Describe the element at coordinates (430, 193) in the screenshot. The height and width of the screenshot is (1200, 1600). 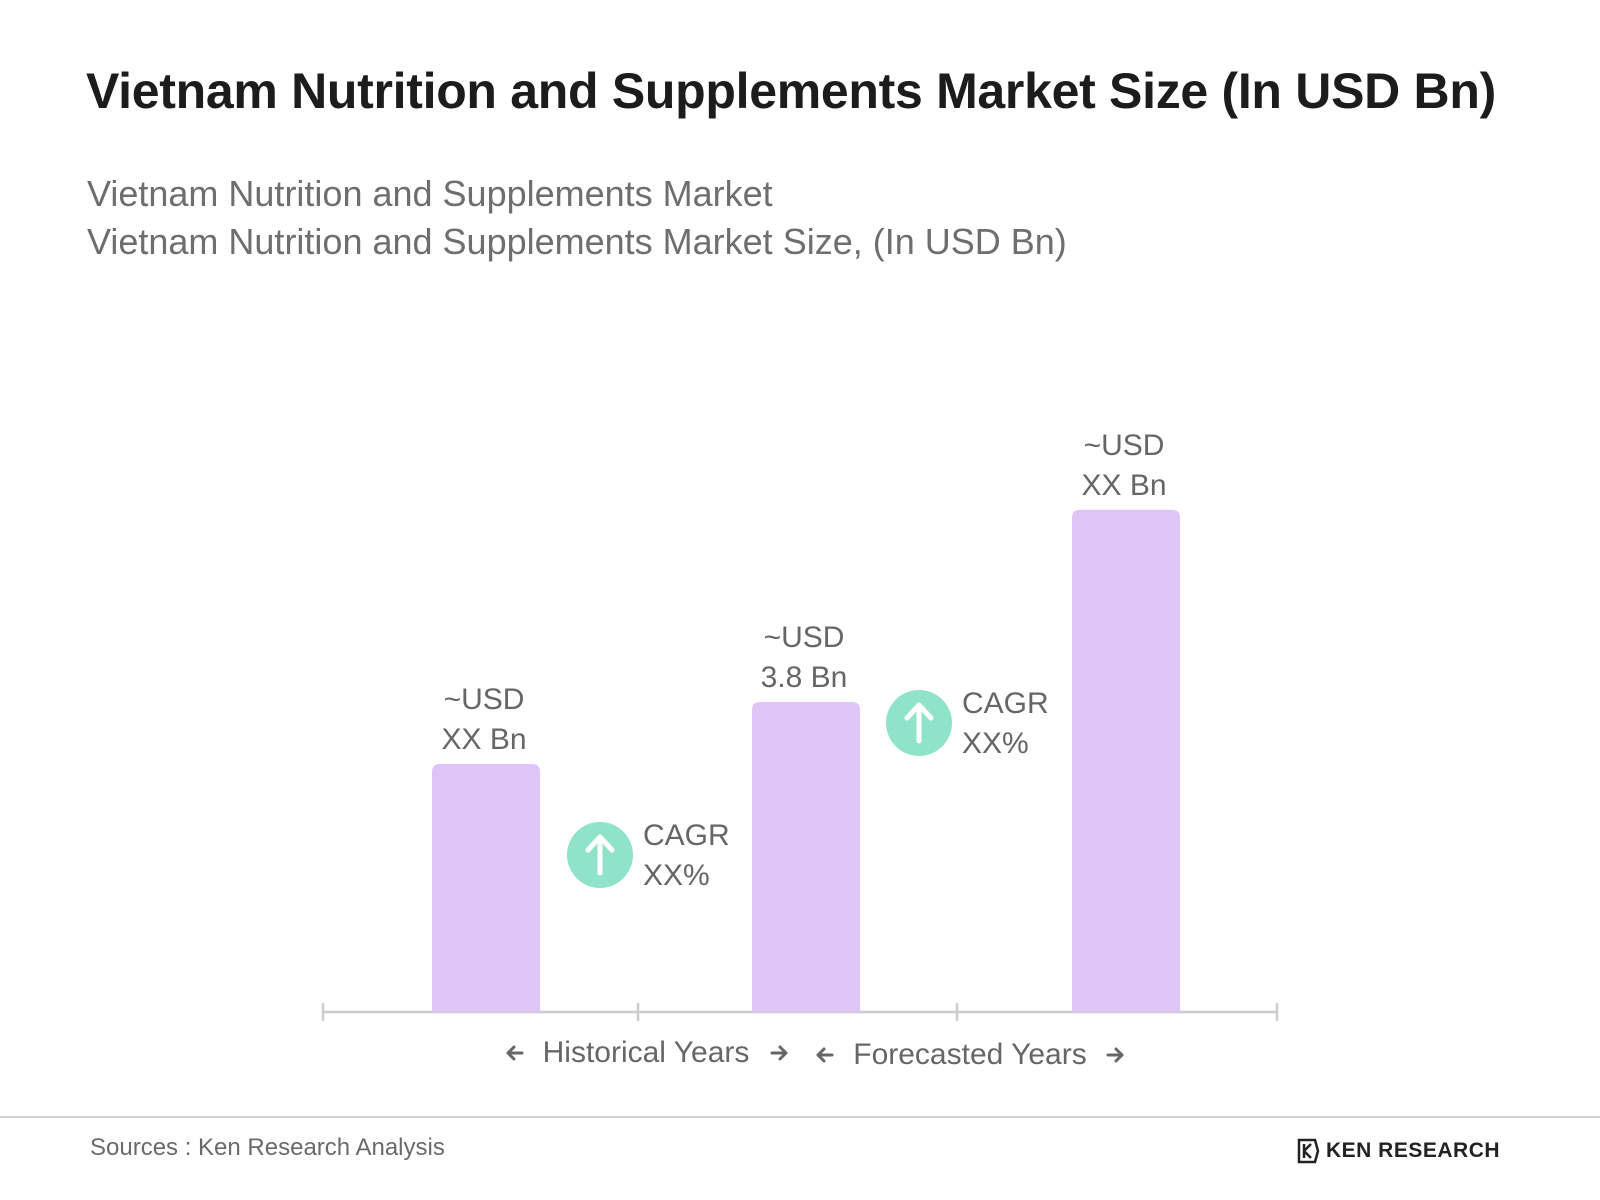
I see `chart-subtitle: Vietnam Nutrition and Supplements Market` at that location.